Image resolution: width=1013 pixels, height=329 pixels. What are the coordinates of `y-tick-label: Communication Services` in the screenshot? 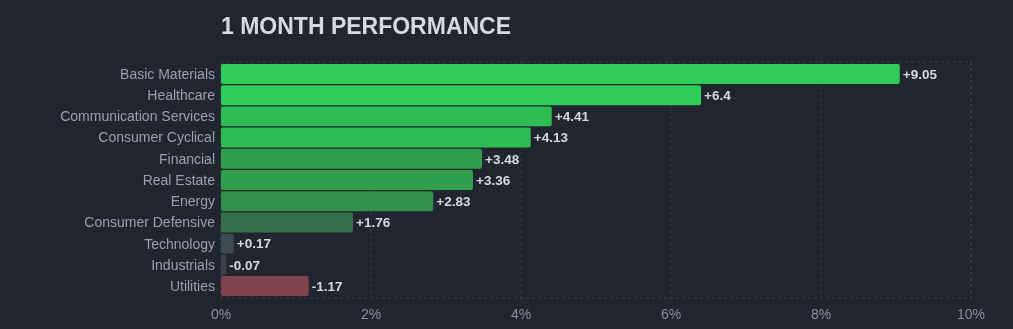 It's located at (137, 116).